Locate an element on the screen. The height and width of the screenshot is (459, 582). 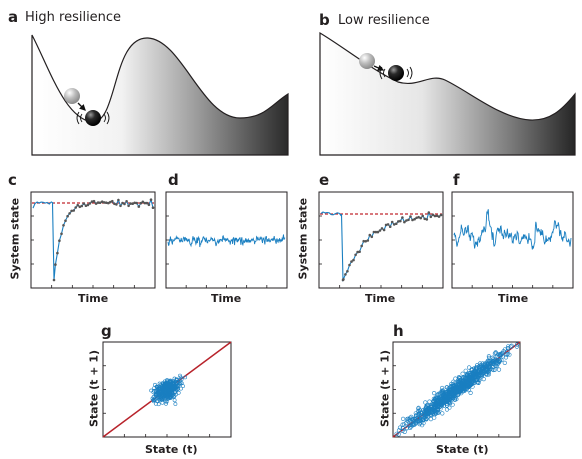
y-axis-label-c: System state is located at coordinates (15, 238).